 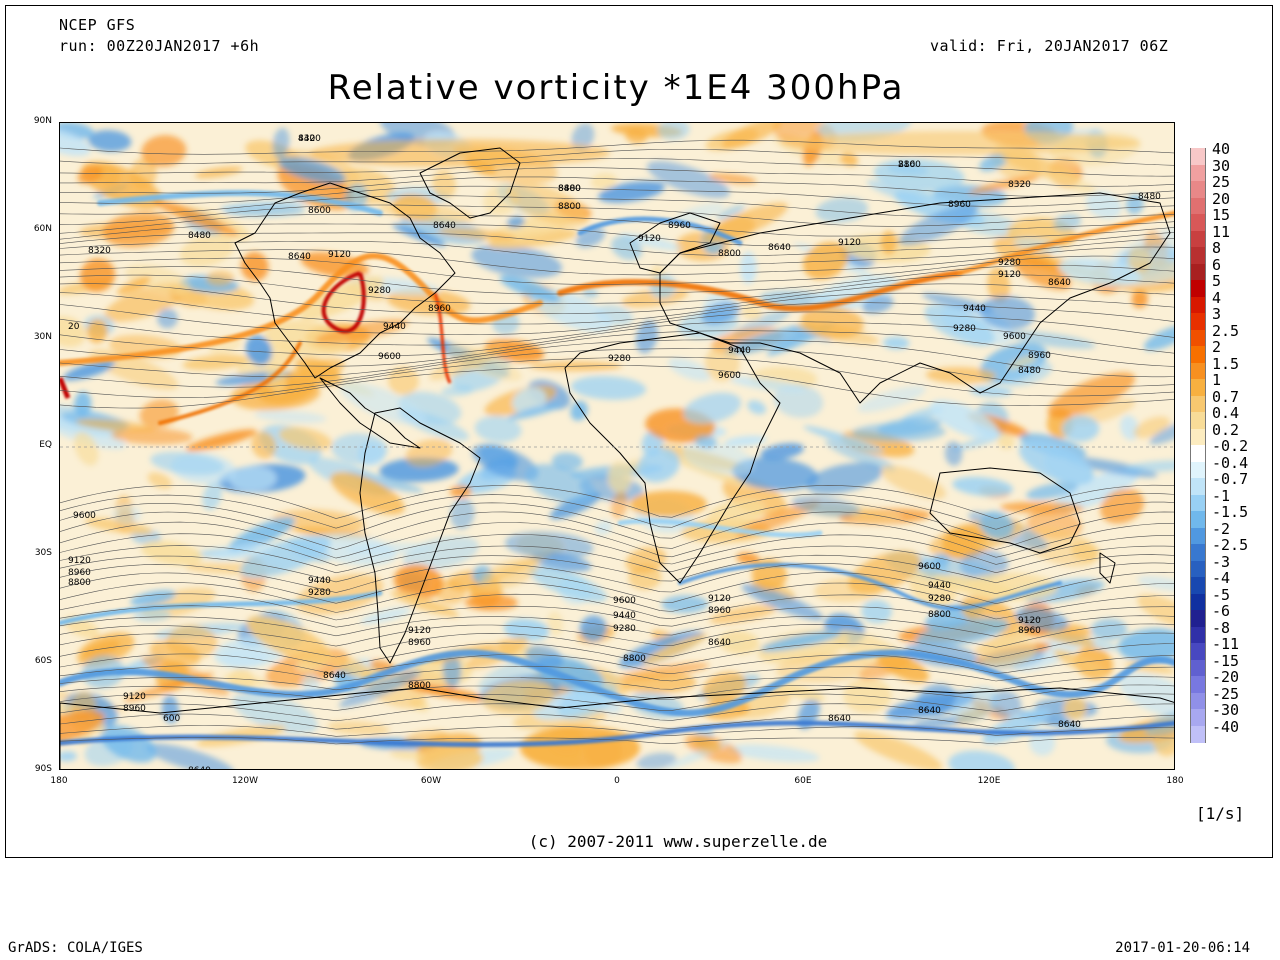 What do you see at coordinates (678, 841) in the screenshot?
I see `copyright: (c) 2007-2011 www.superzelle.de` at bounding box center [678, 841].